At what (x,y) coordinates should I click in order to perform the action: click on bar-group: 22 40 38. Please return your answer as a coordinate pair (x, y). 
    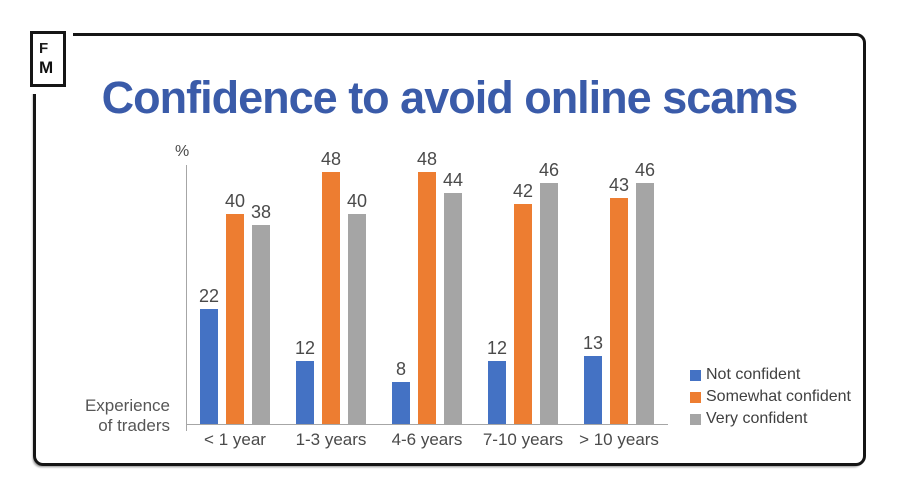
    Looking at the image, I should click on (235, 307).